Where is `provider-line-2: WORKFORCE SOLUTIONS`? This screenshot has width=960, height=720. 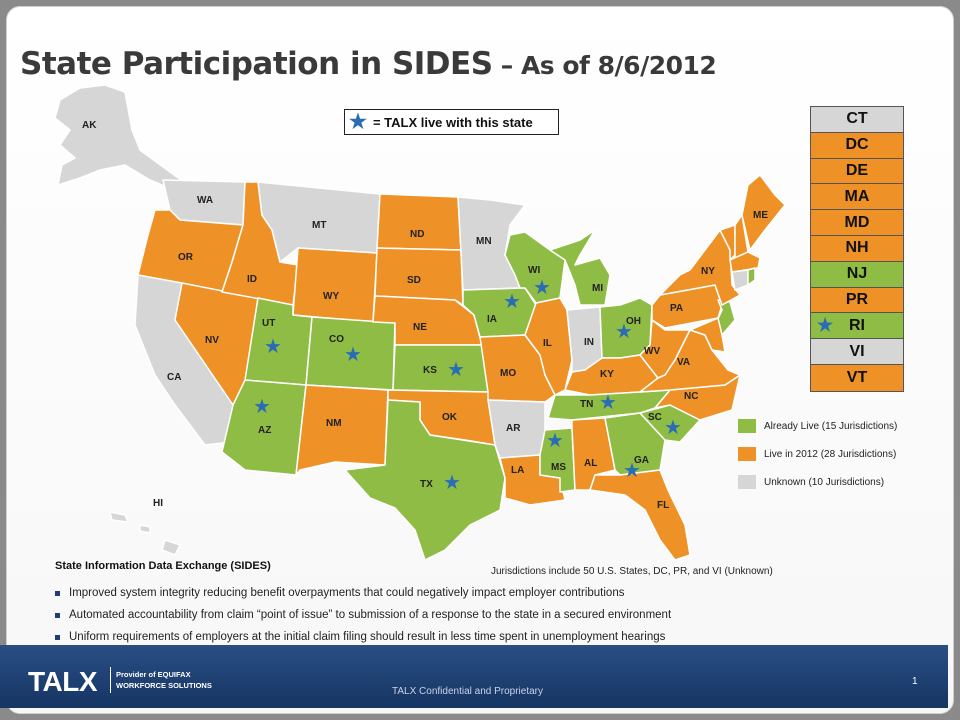 provider-line-2: WORKFORCE SOLUTIONS is located at coordinates (164, 685).